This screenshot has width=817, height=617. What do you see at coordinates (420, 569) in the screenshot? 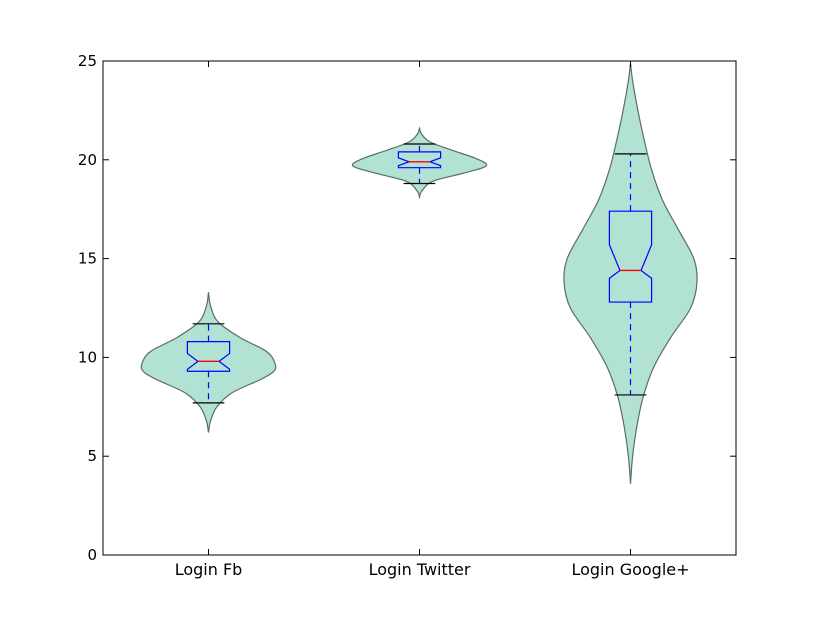
I see `x-tick-label-login-twitter: Login Twitter` at bounding box center [420, 569].